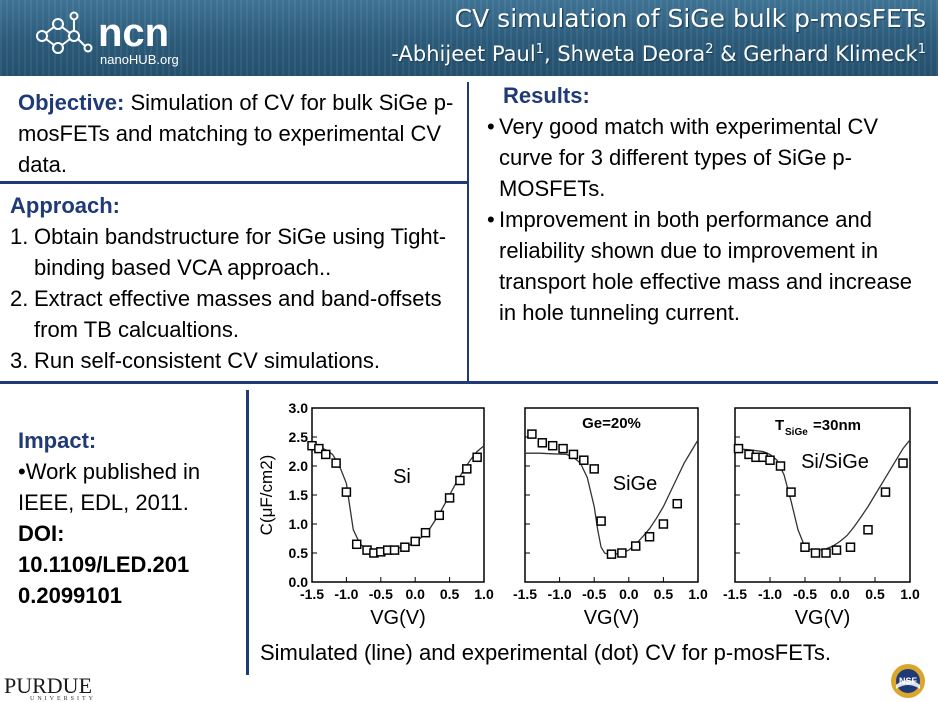 This screenshot has width=938, height=702. I want to click on purdue-logo: PURDUE, so click(48, 685).